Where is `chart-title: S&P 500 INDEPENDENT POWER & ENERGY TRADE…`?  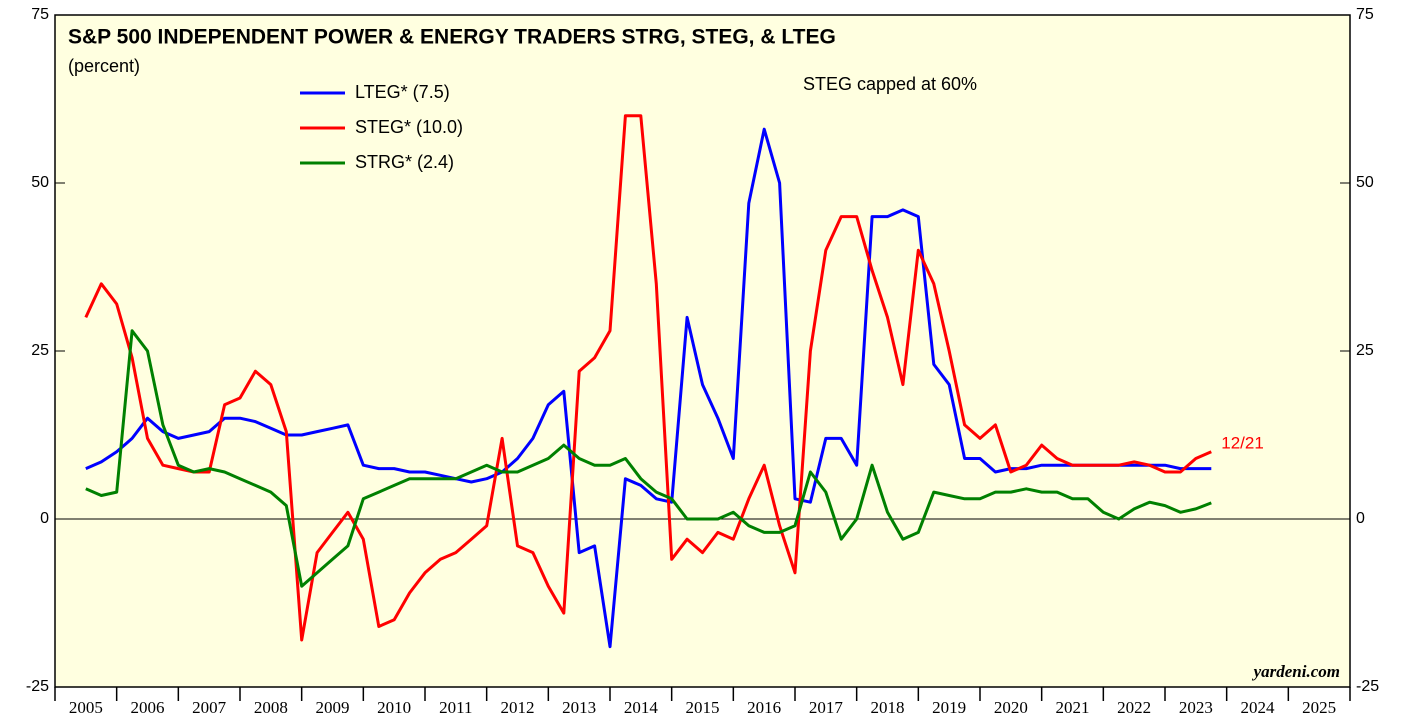
chart-title: S&P 500 INDEPENDENT POWER & ENERGY TRADE… is located at coordinates (452, 37).